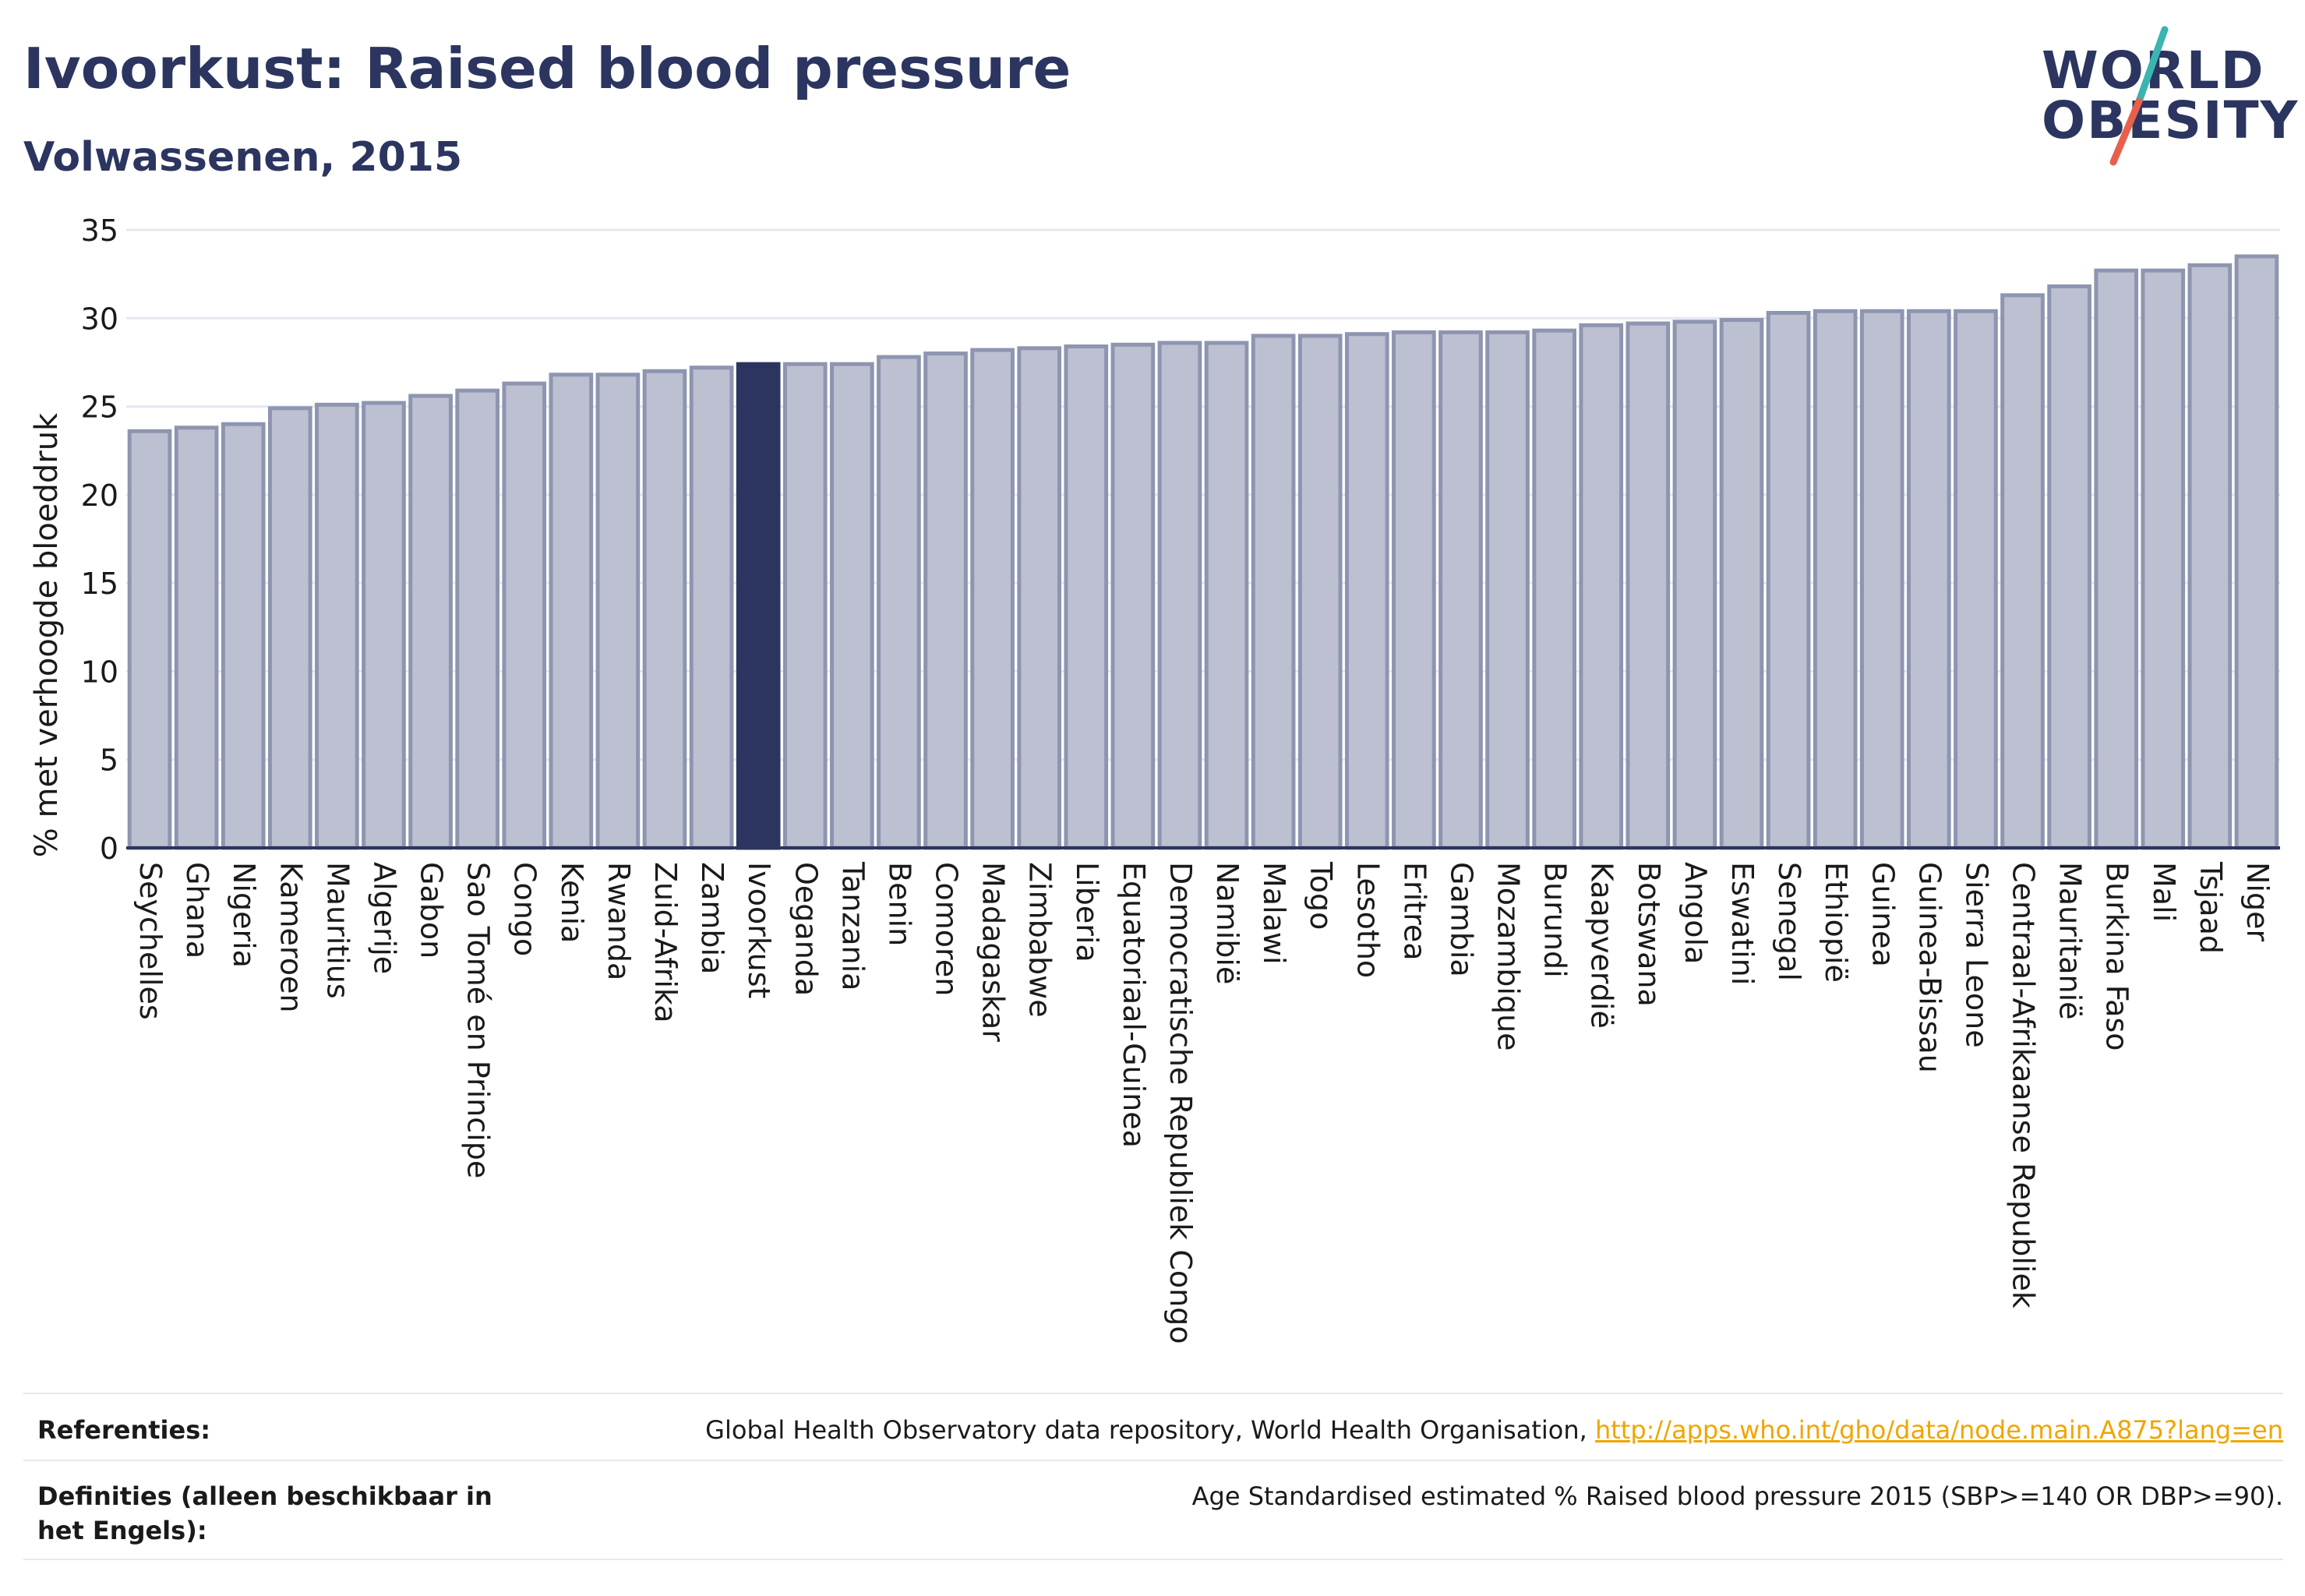 Image resolution: width=2305 pixels, height=1596 pixels. What do you see at coordinates (1414, 911) in the screenshot?
I see `x-tick-label: Eritrea` at bounding box center [1414, 911].